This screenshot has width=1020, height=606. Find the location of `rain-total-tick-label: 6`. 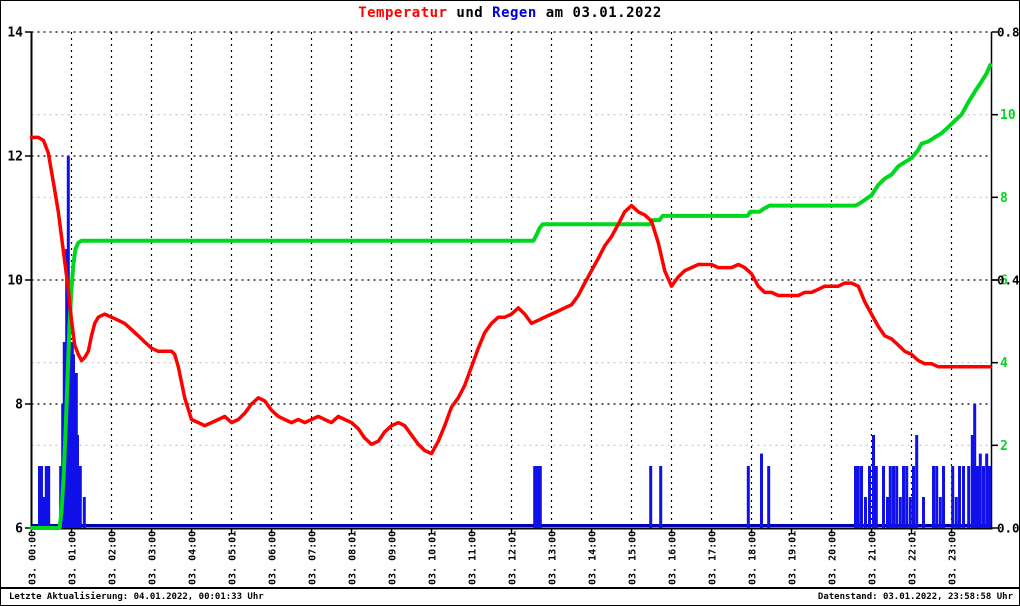

rain-total-tick-label: 6 is located at coordinates (1004, 281).